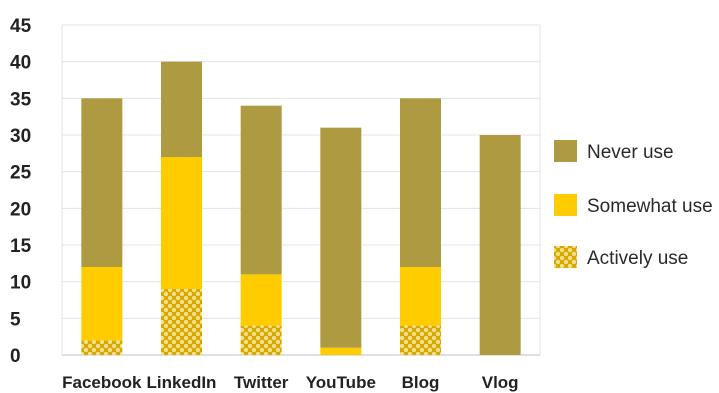 This screenshot has height=393, width=719. I want to click on bar-blog-never-use, so click(420, 182).